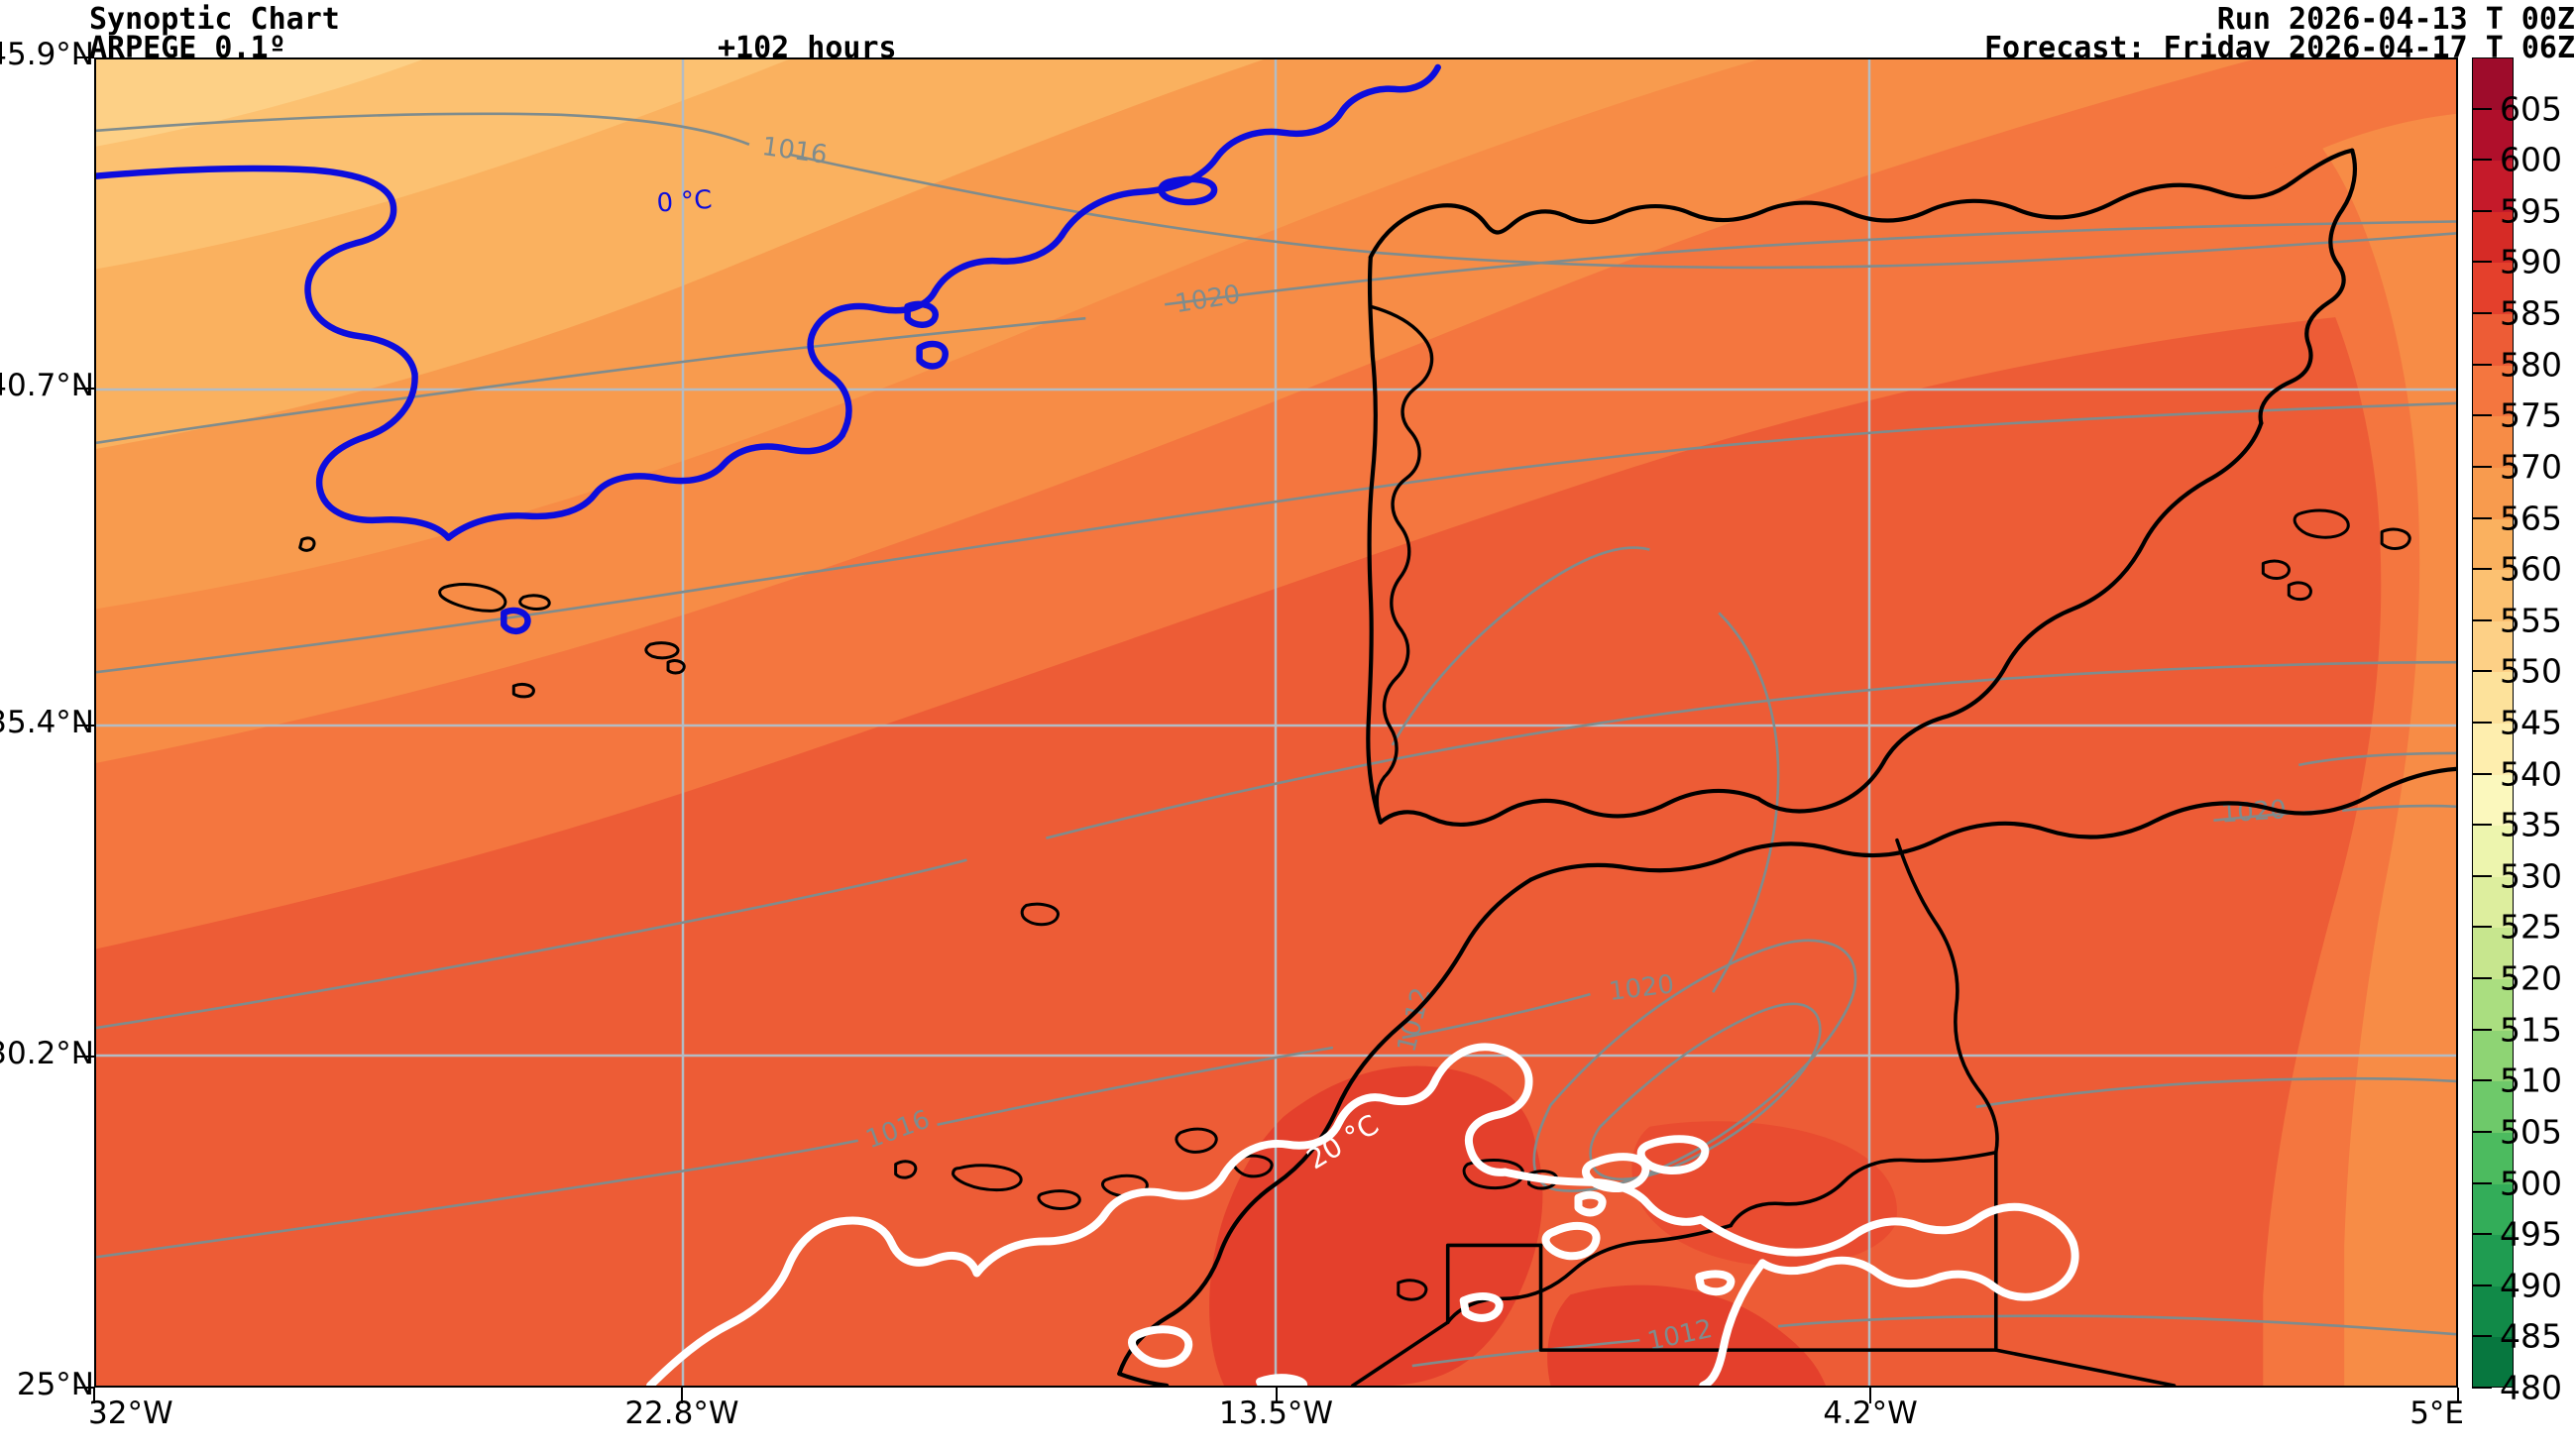 The height and width of the screenshot is (1452, 2576). I want to click on colorbar-tick-label: 485, so click(2531, 1336).